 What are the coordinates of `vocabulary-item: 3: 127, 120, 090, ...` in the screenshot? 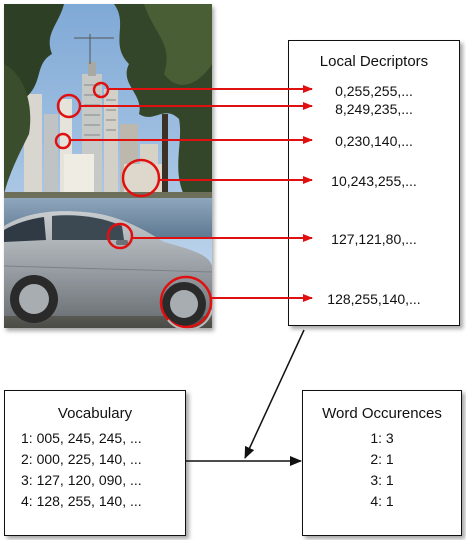 It's located at (81, 480).